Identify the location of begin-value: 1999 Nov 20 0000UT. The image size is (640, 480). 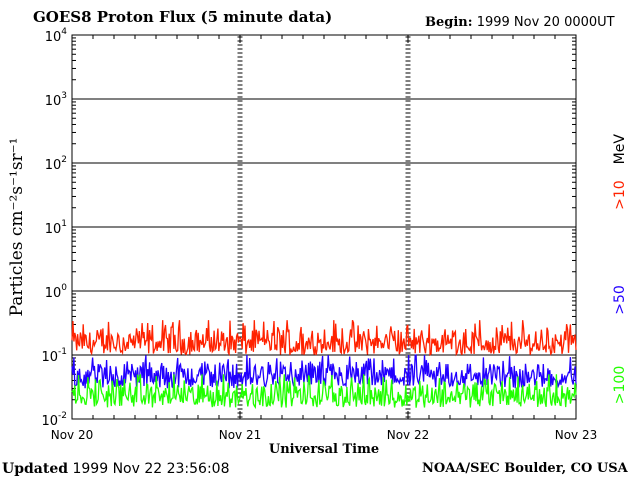
(545, 22).